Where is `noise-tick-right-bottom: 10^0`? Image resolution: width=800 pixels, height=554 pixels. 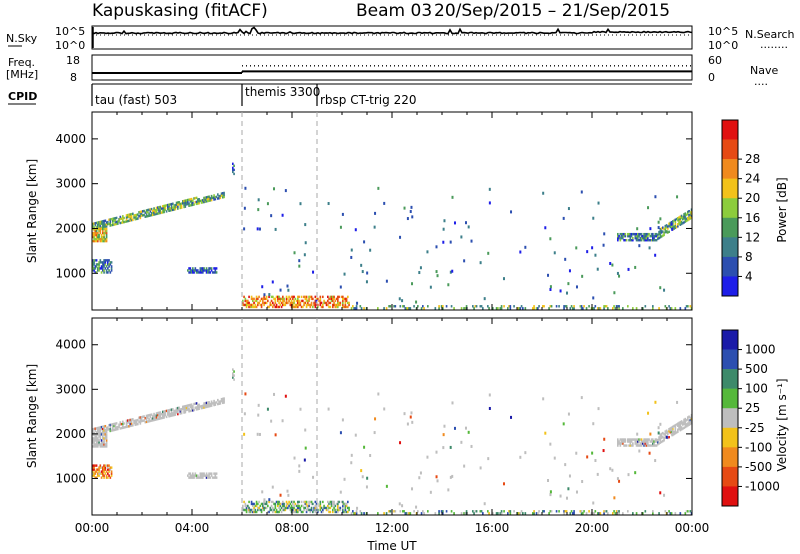 noise-tick-right-bottom: 10^0 is located at coordinates (723, 45).